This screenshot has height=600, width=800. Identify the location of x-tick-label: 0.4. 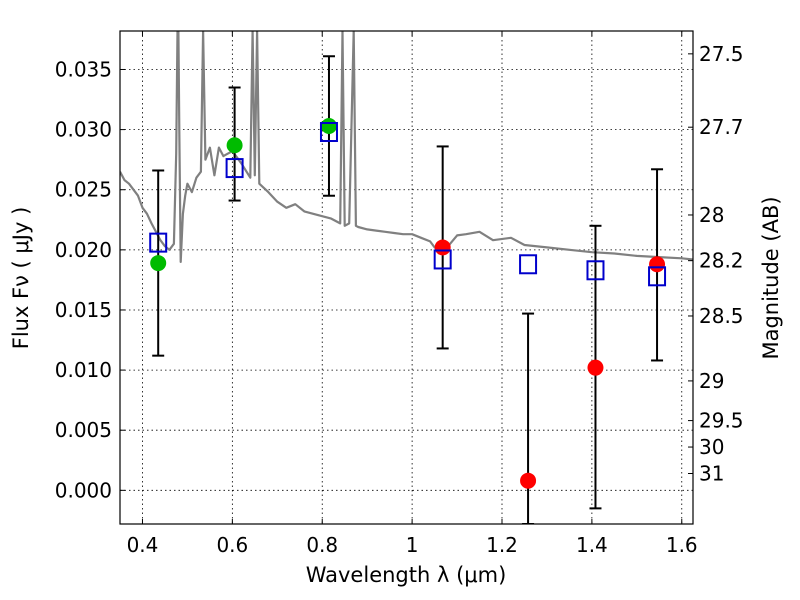
(143, 545).